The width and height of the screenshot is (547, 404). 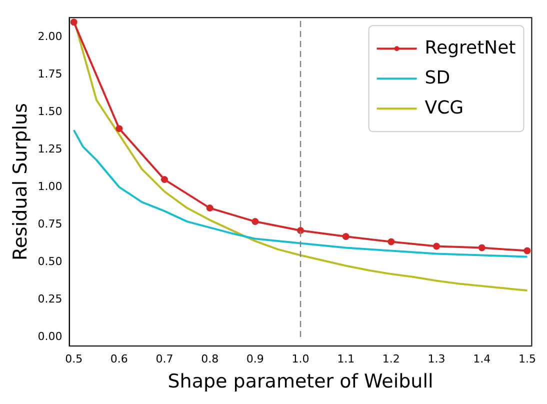 I want to click on x-tick-label: 0.8, so click(x=210, y=359).